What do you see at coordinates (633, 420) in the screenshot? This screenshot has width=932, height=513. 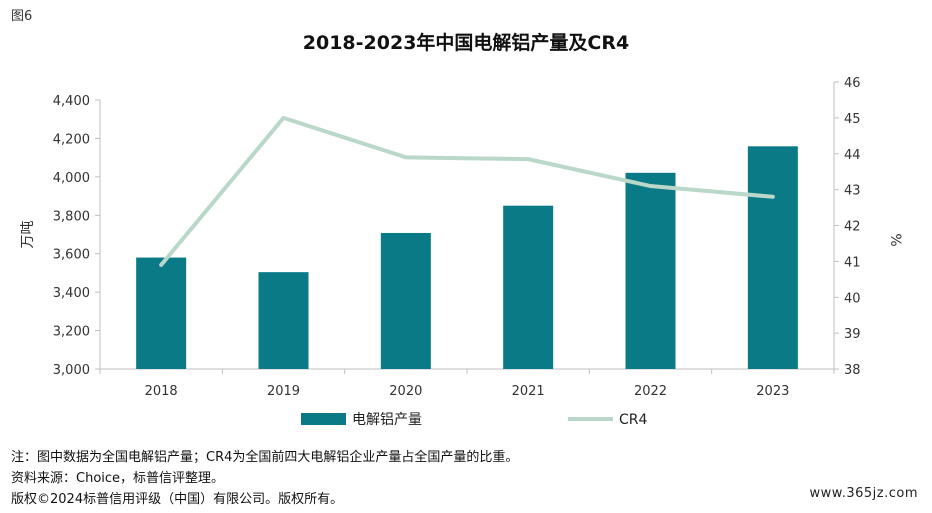 I see `legend-line-label: CR4` at bounding box center [633, 420].